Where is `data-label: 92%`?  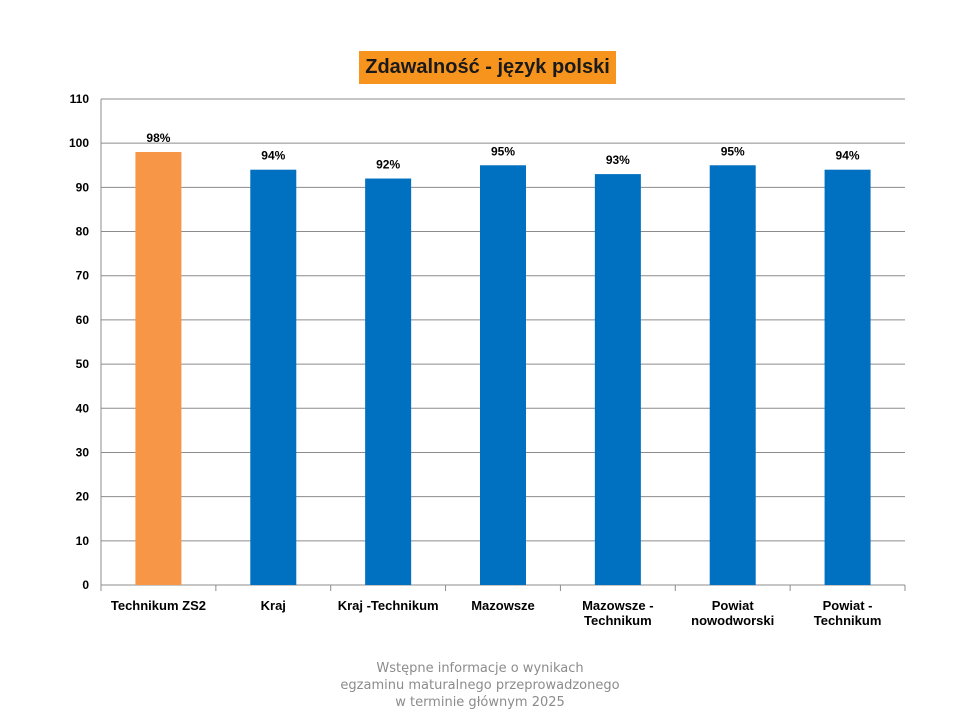 data-label: 92% is located at coordinates (388, 165).